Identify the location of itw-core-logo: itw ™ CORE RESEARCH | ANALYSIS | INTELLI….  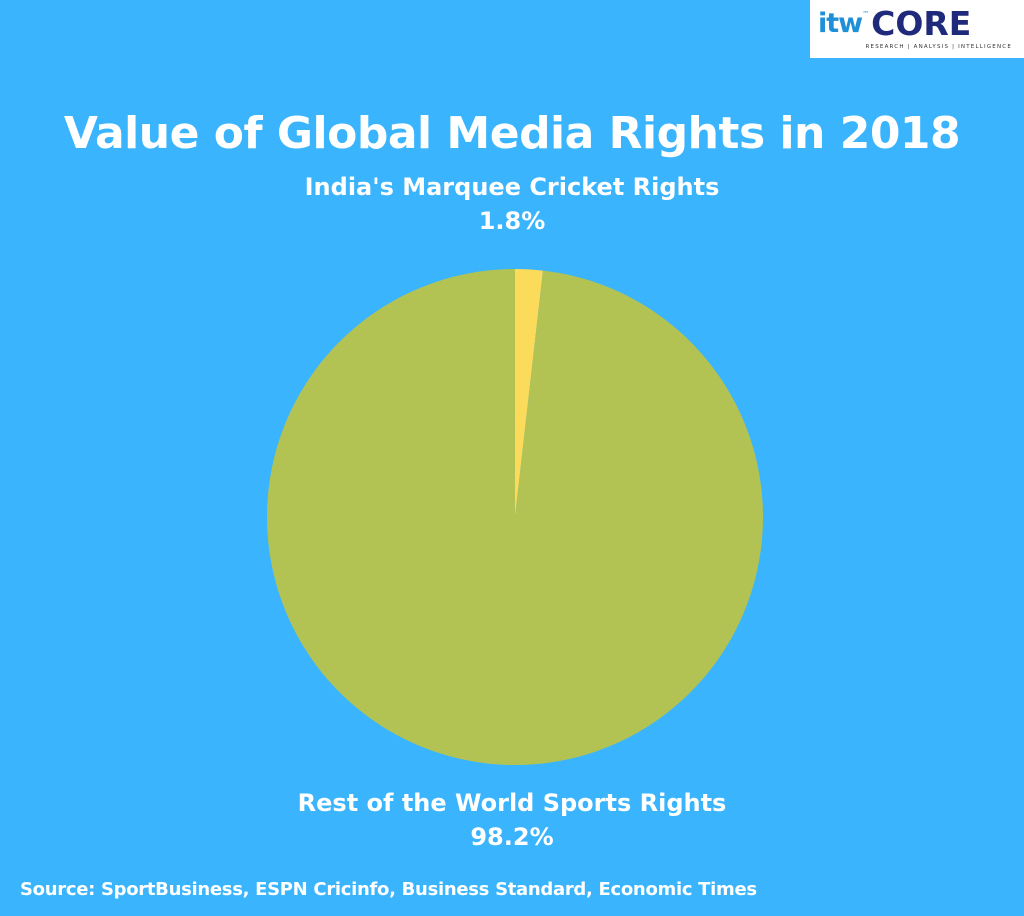
(917, 29).